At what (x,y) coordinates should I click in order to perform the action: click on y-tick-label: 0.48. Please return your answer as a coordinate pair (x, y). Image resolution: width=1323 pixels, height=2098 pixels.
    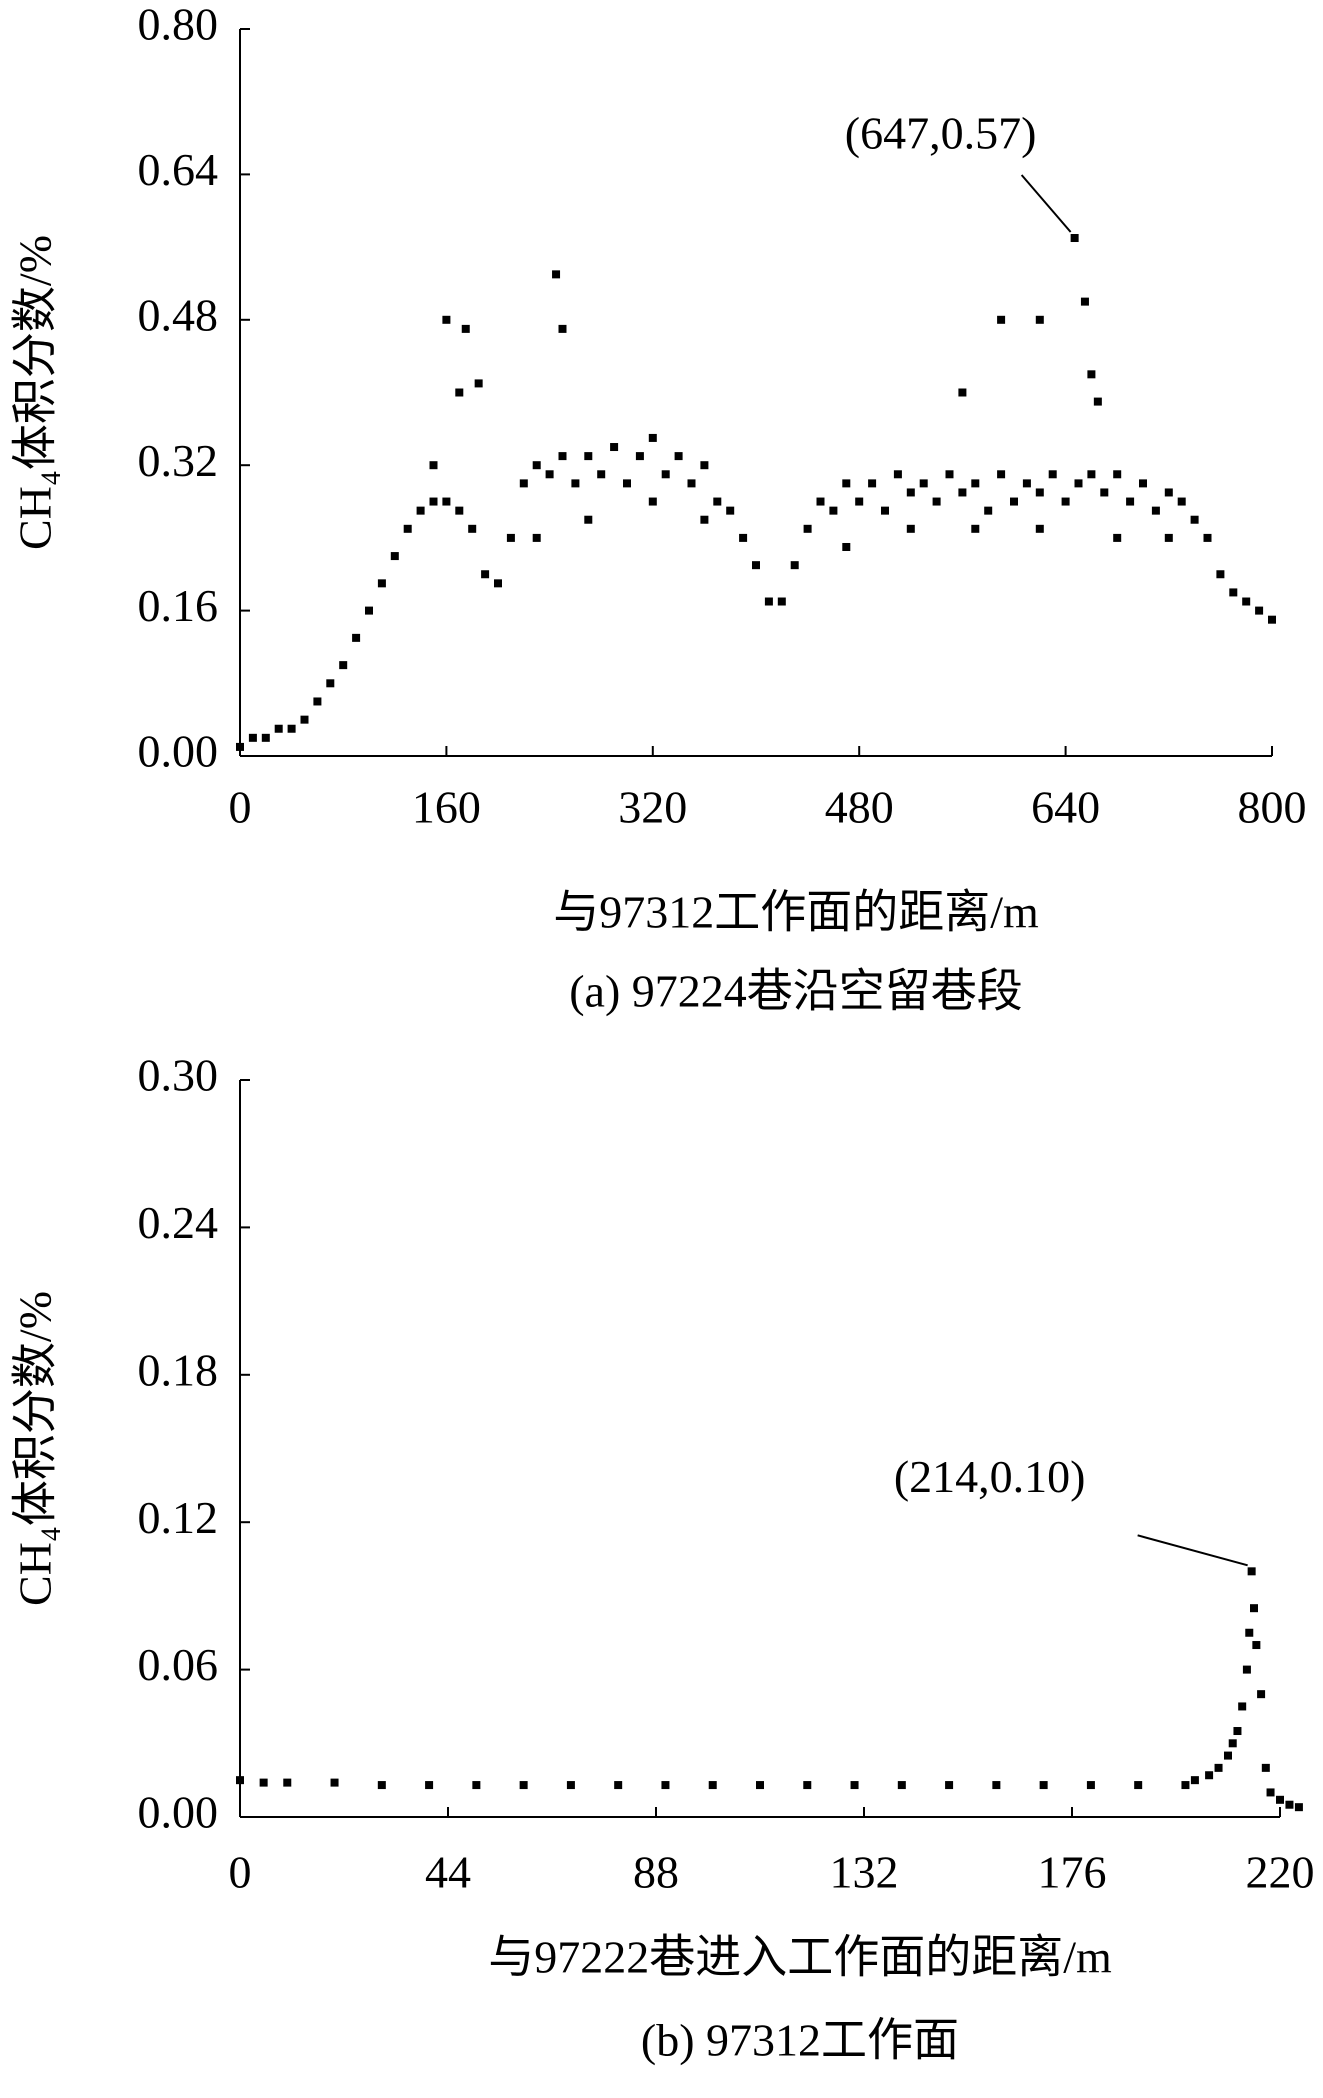
    Looking at the image, I should click on (178, 314).